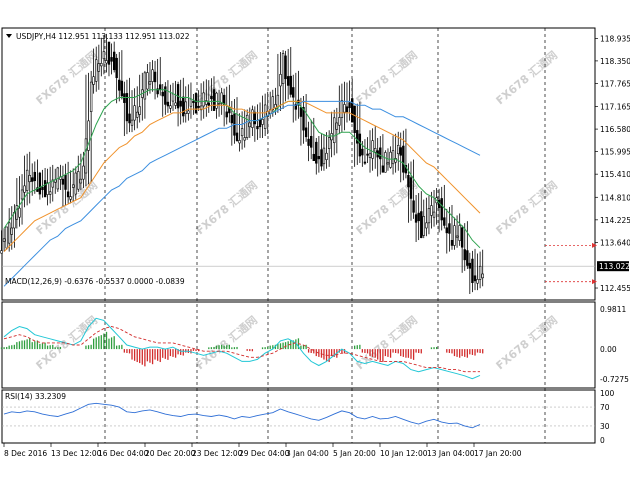  What do you see at coordinates (615, 152) in the screenshot?
I see `y-tick-label: 115.995` at bounding box center [615, 152].